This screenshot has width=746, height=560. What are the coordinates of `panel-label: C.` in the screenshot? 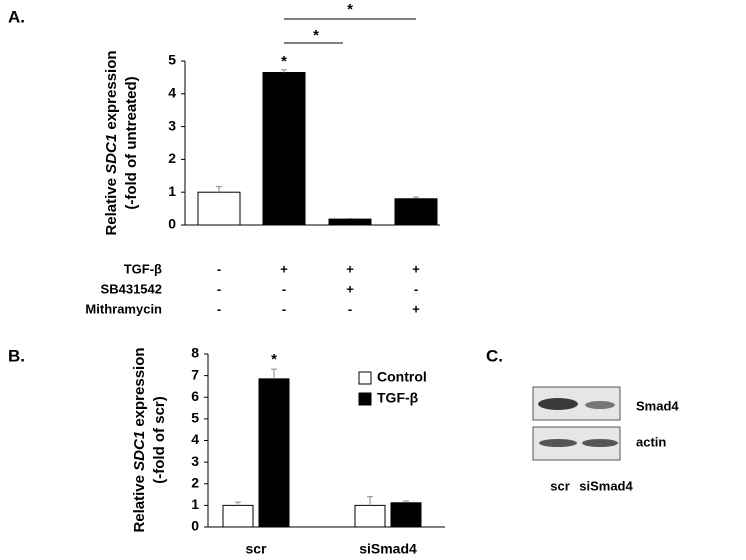 It's located at (494, 355).